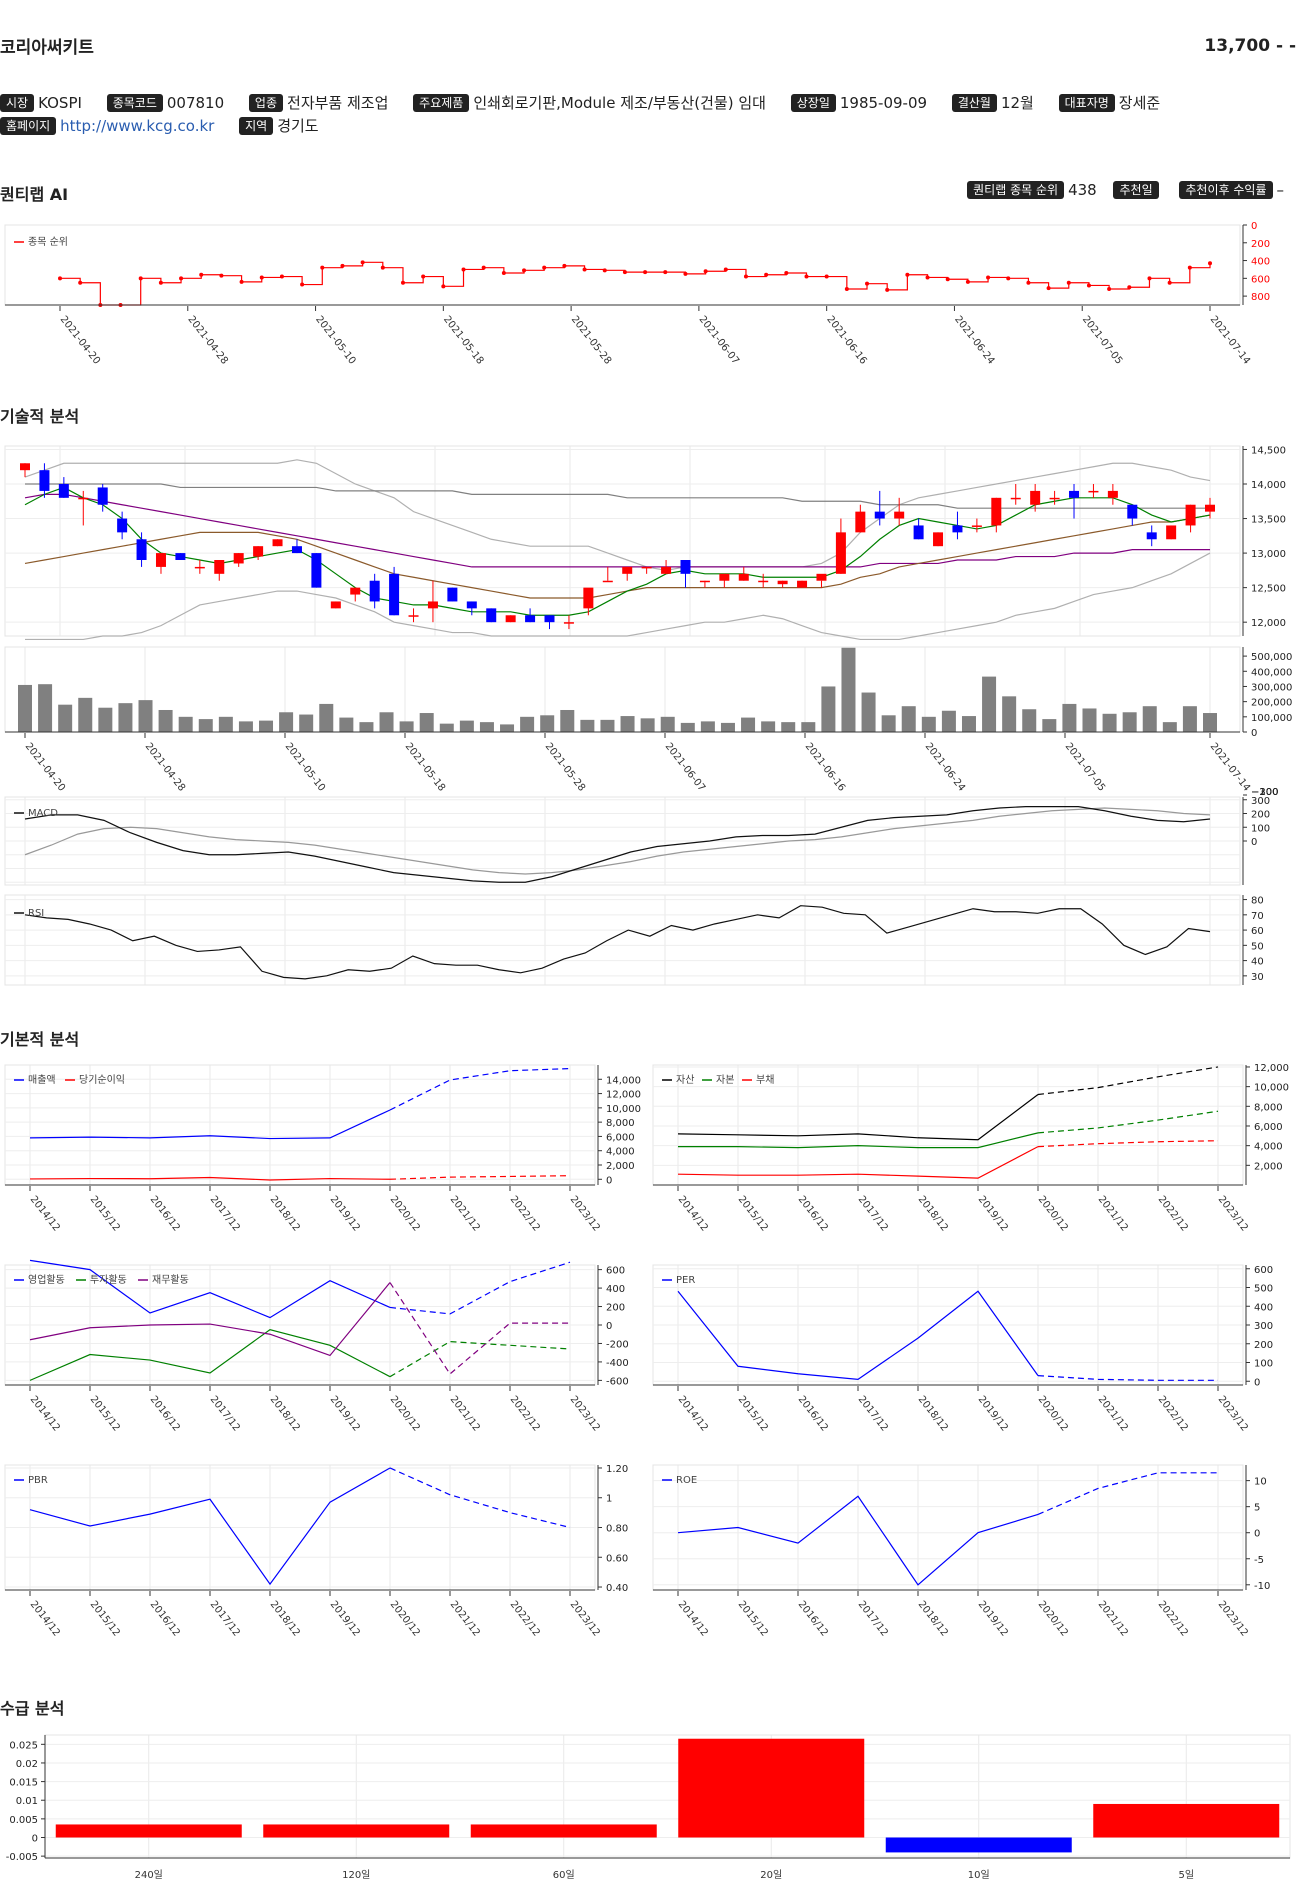  I want to click on section-supply-title: 수급 분석, so click(32, 1708).